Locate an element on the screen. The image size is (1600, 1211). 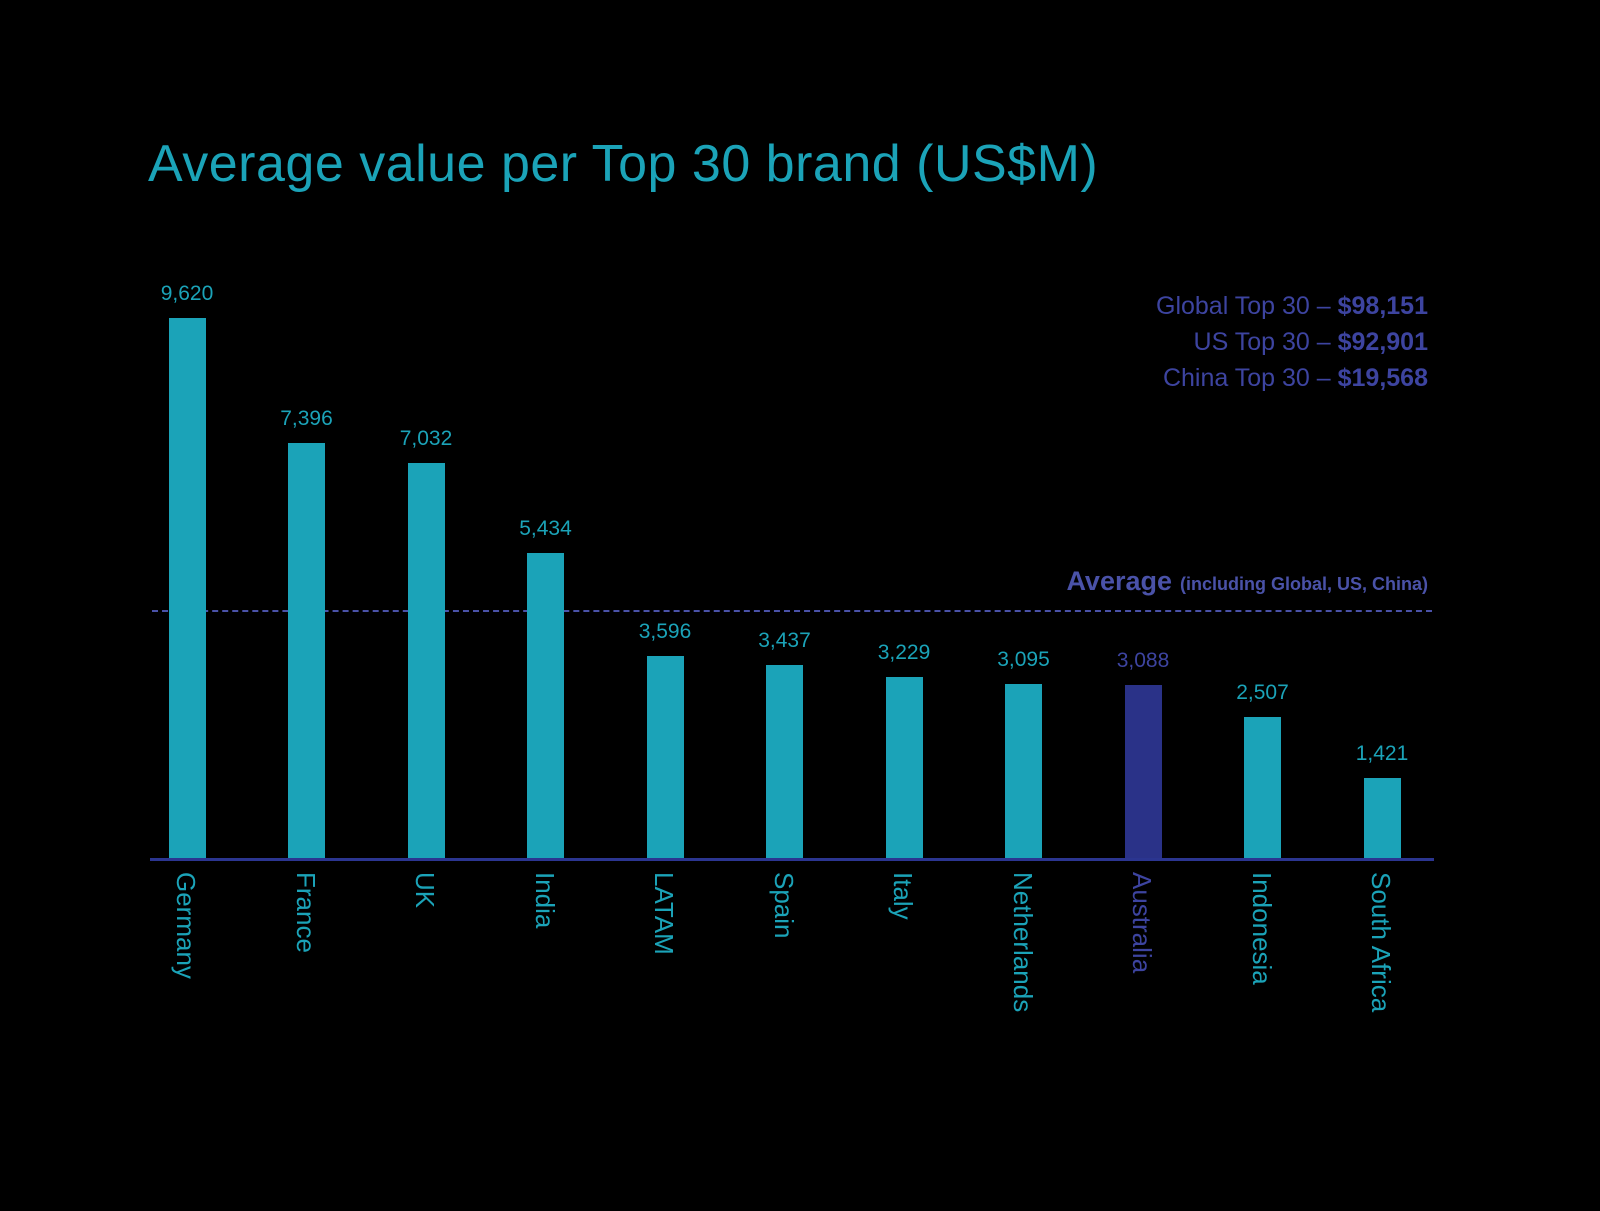
x-axis-label: LATAM is located at coordinates (664, 913).